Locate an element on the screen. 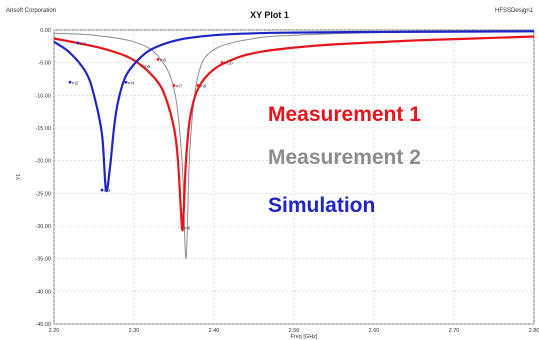 The width and height of the screenshot is (539, 340). legend-simulation: Simulation is located at coordinates (322, 205).